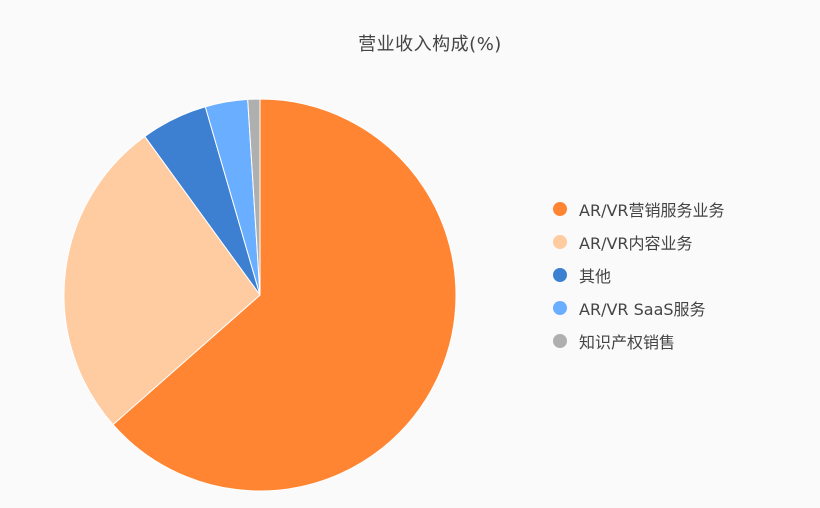 The height and width of the screenshot is (508, 820). I want to click on legend-label: AR/VR内容业务, so click(636, 243).